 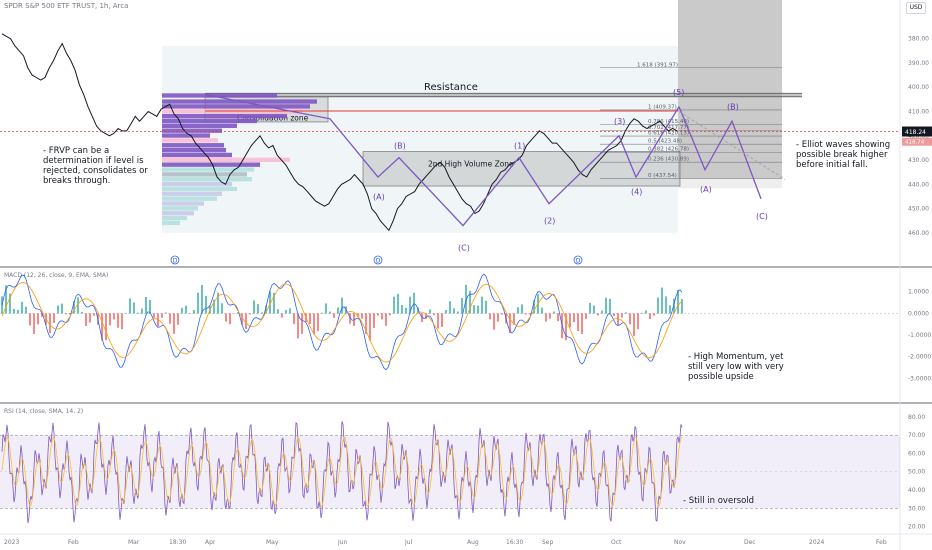 What do you see at coordinates (916, 435) in the screenshot?
I see `rsi-tick-label: 70.00` at bounding box center [916, 435].